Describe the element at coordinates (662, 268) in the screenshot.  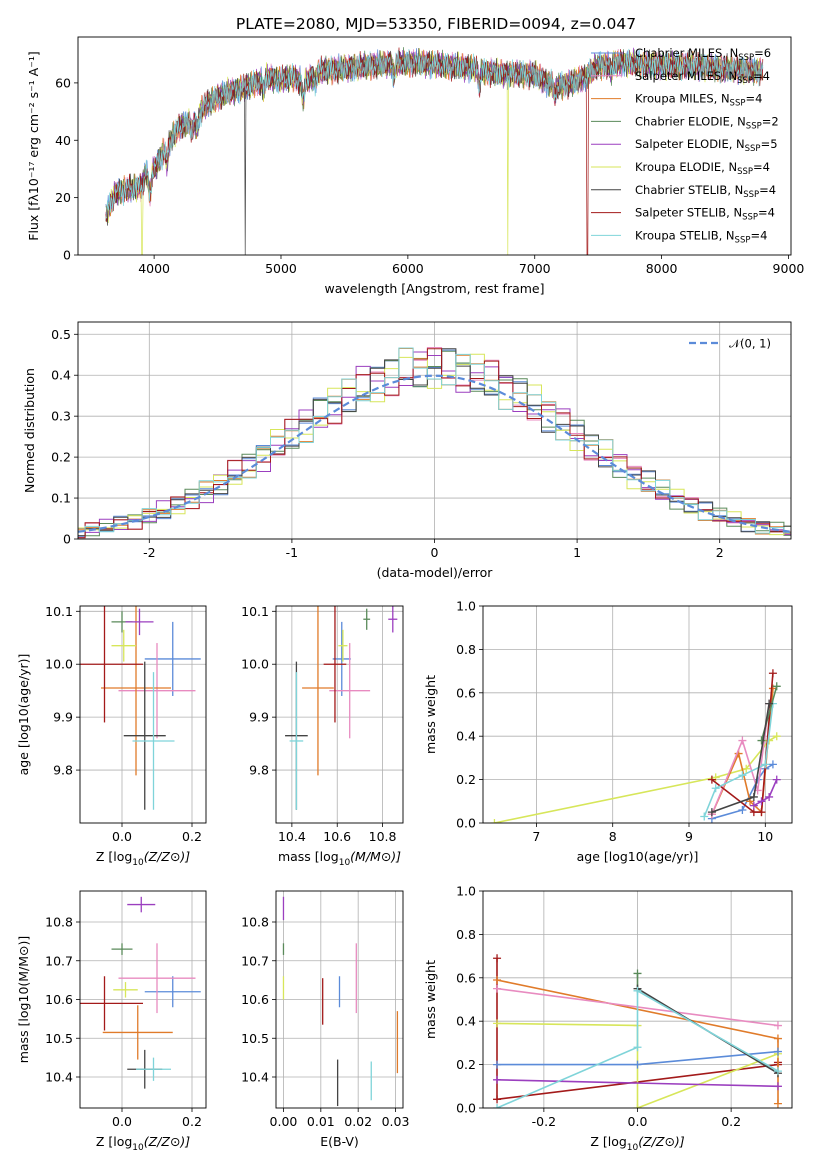
I see `x-tick-label: 8000` at that location.